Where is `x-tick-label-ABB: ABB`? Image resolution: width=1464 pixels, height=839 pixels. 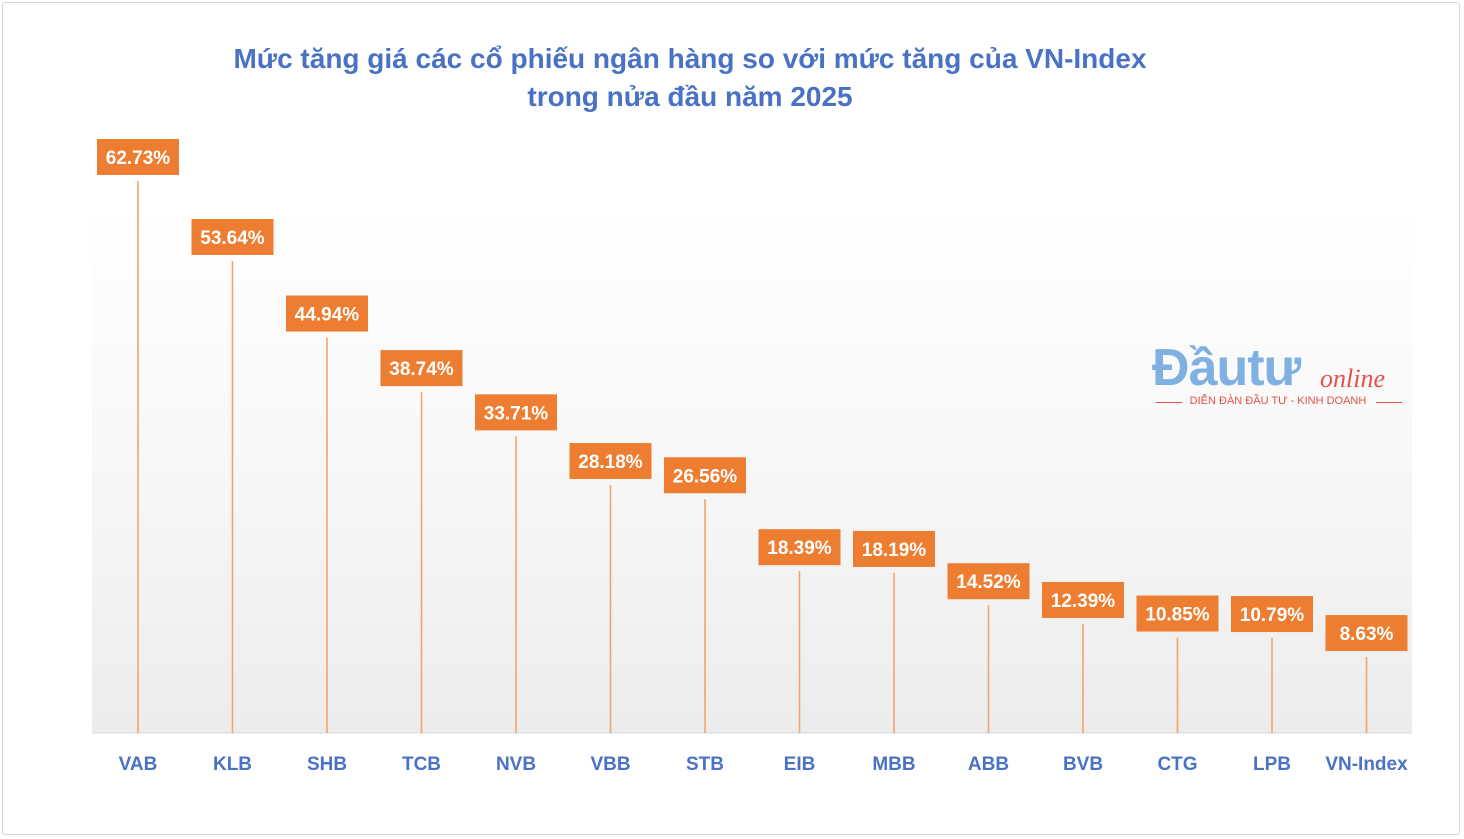 x-tick-label-ABB: ABB is located at coordinates (988, 764).